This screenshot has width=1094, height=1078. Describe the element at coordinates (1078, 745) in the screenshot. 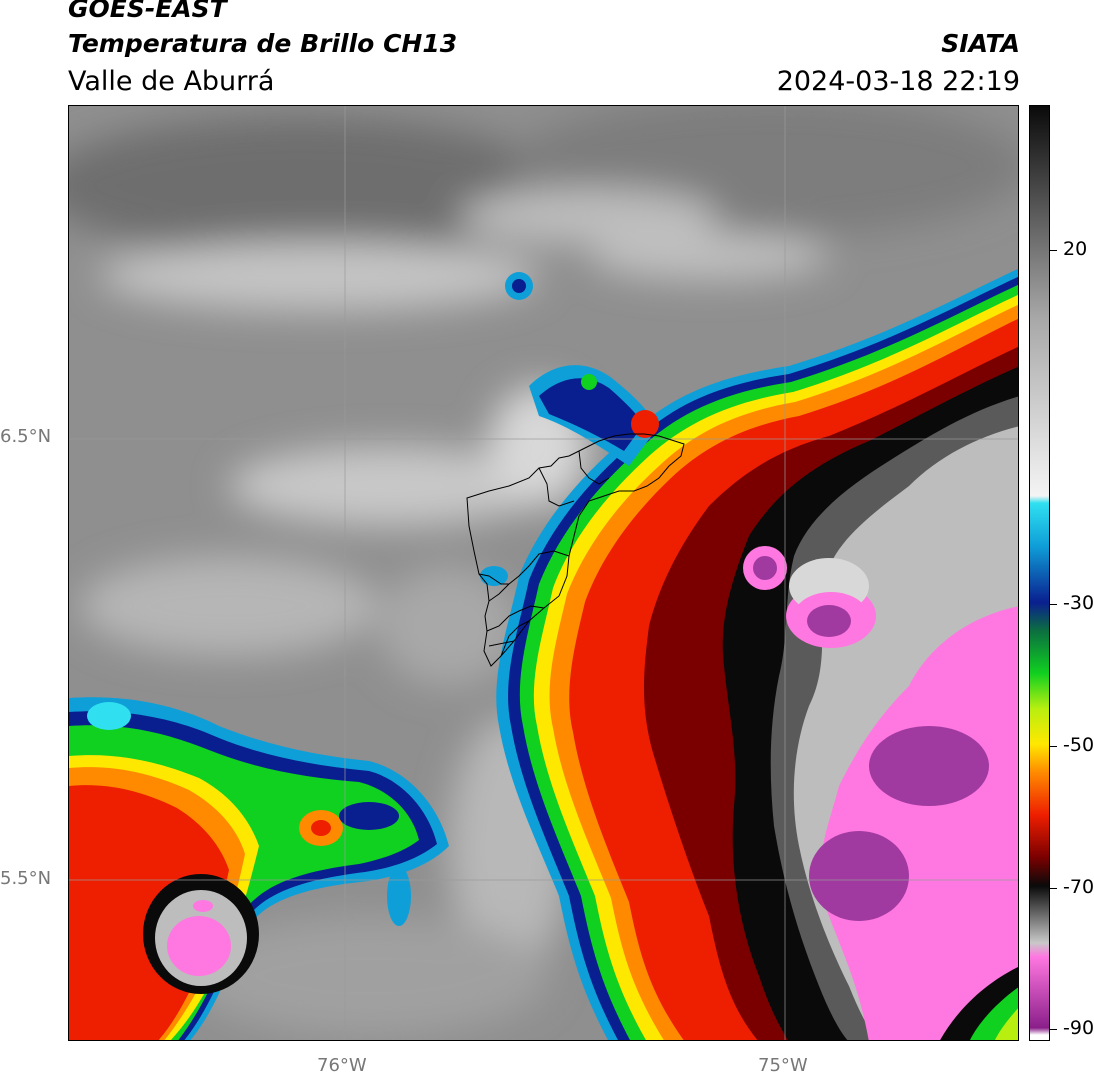

I see `colorbar-label-minus-50: -50` at that location.